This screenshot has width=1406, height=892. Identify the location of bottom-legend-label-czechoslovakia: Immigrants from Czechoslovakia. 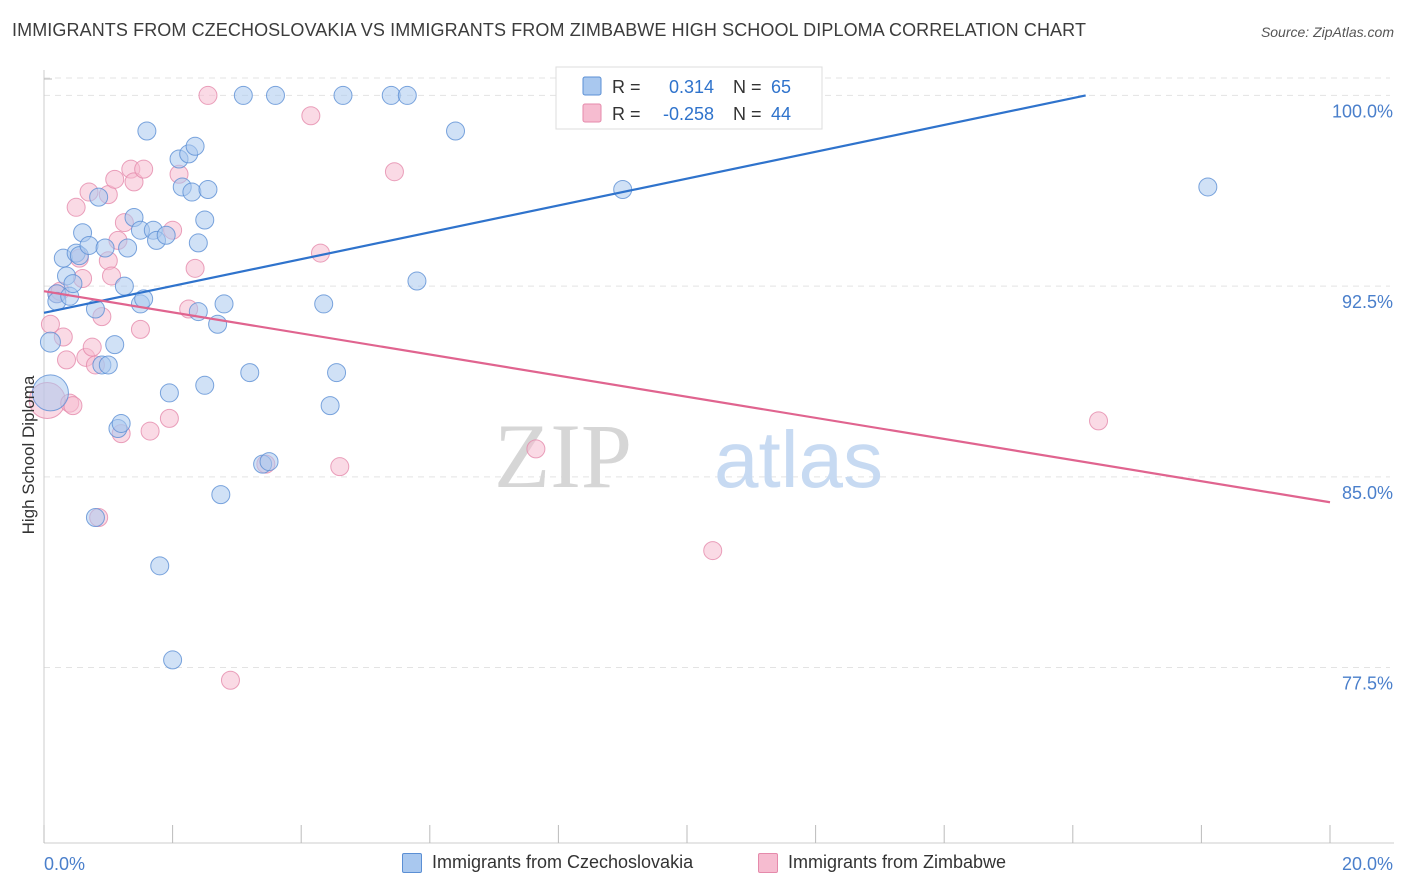
(563, 862).